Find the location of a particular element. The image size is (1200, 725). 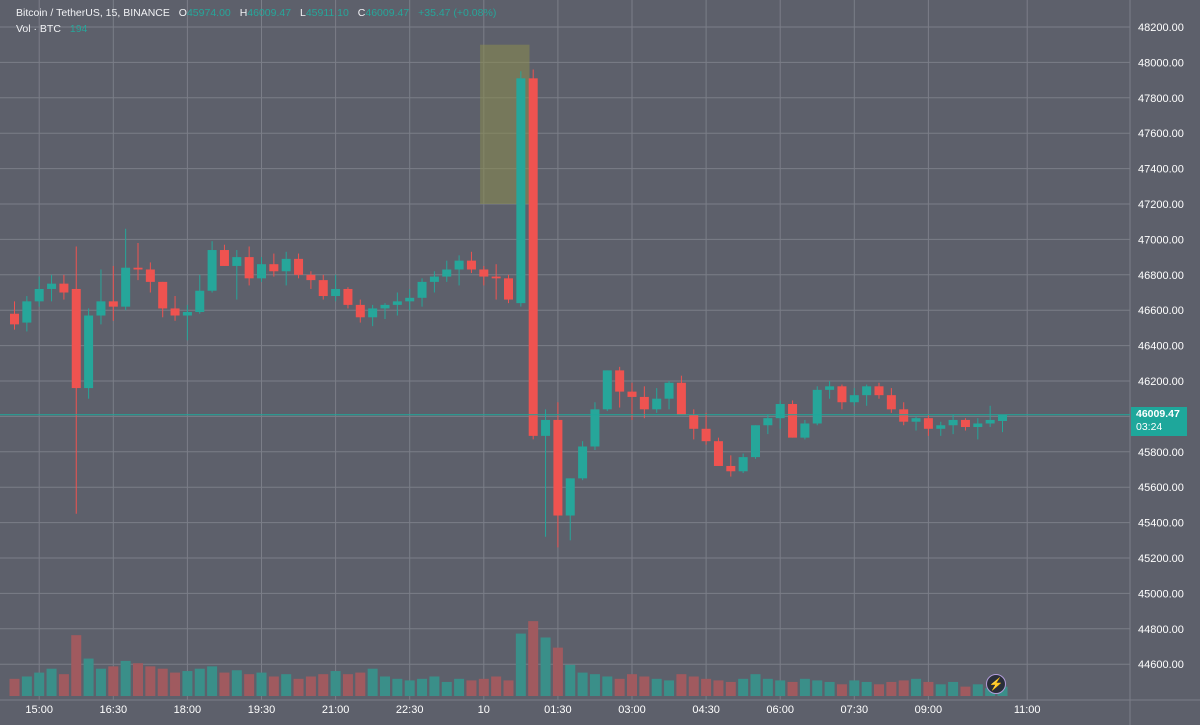

time-tick-label: 18:00 is located at coordinates (188, 710).